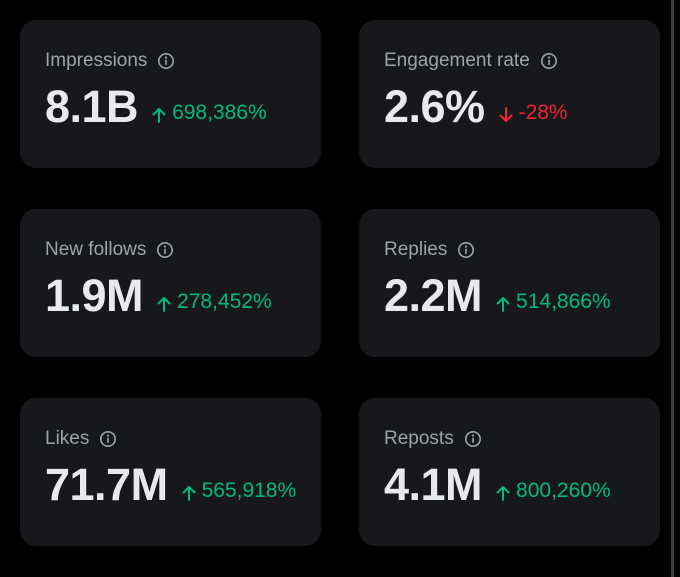 The height and width of the screenshot is (577, 680). I want to click on metric-value-row: 2.2M 514,866%, so click(497, 296).